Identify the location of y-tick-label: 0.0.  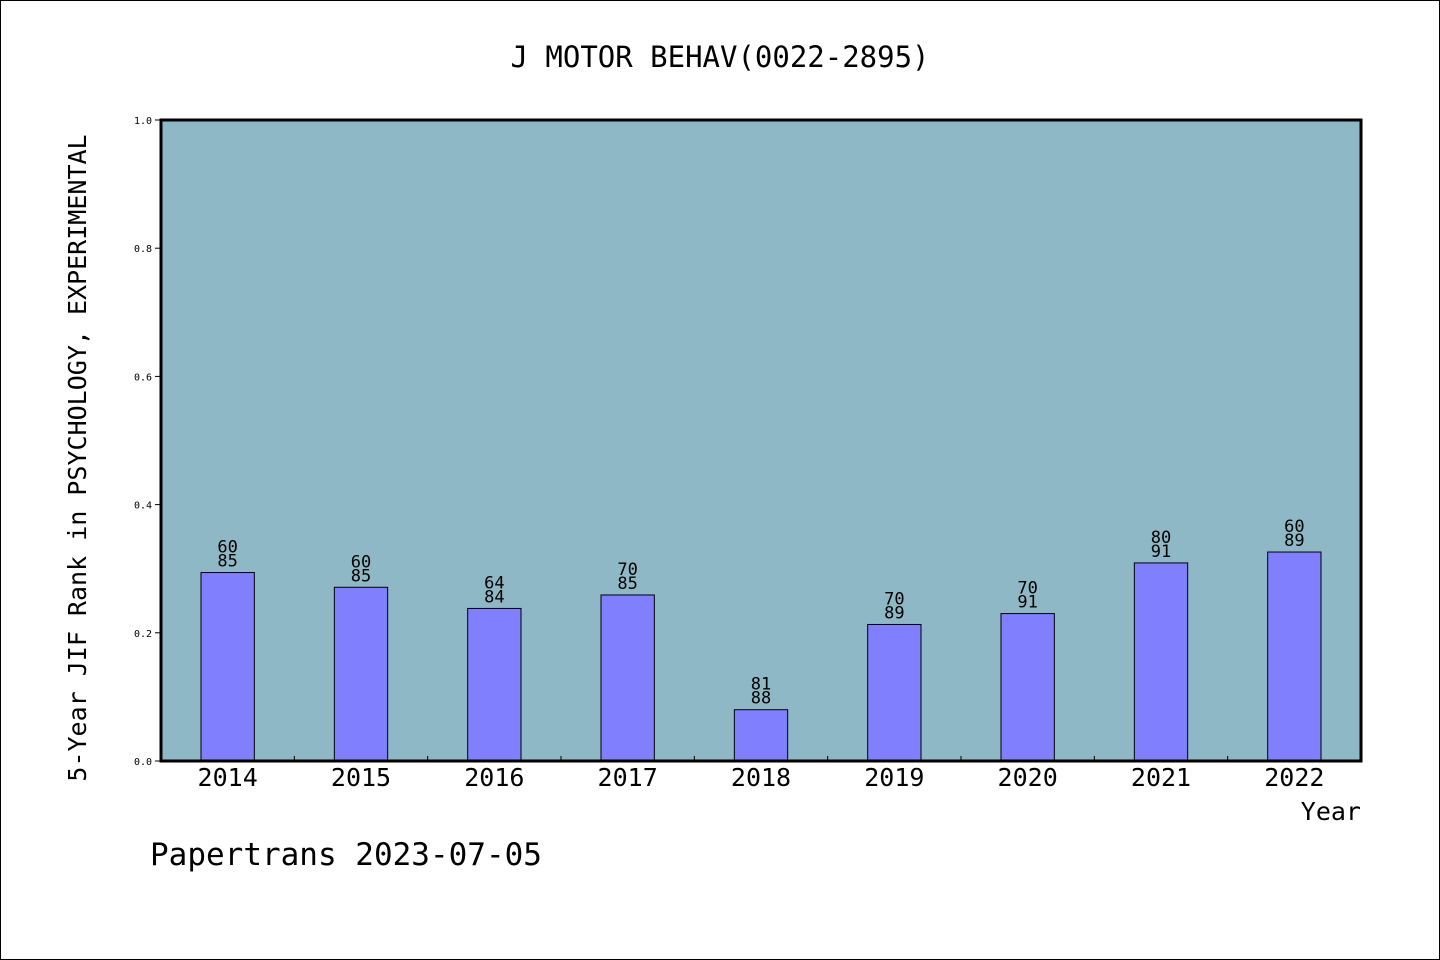
(143, 762).